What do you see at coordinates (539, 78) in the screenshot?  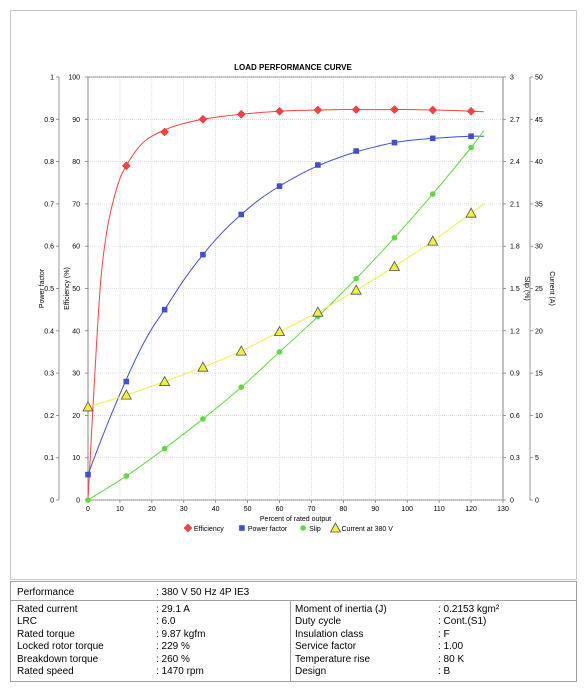 I see `current-tick-label: 50` at bounding box center [539, 78].